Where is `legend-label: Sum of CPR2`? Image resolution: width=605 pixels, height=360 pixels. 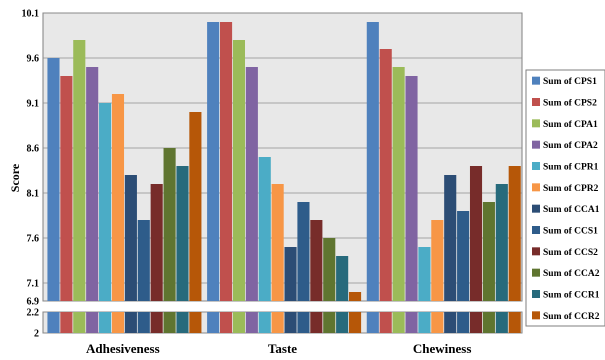 legend-label: Sum of CPR2 is located at coordinates (571, 189).